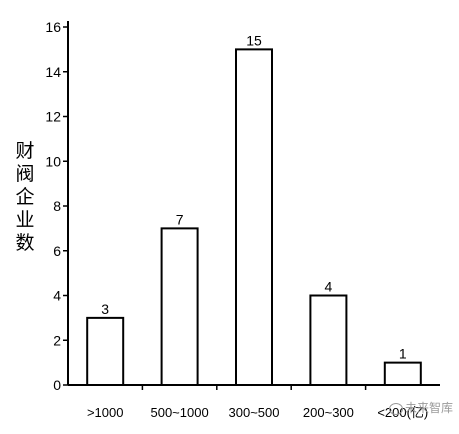 Image resolution: width=459 pixels, height=434 pixels. Describe the element at coordinates (53, 72) in the screenshot. I see `y-tick-label: 14` at that location.